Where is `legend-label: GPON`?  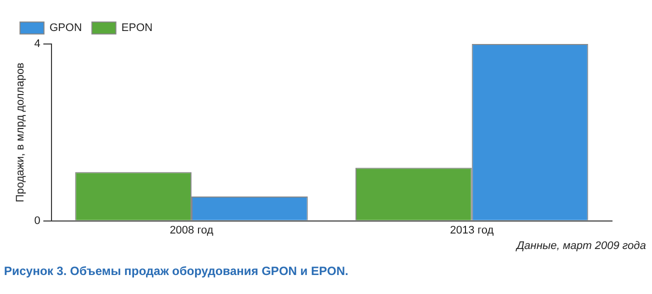 legend-label: GPON is located at coordinates (66, 28).